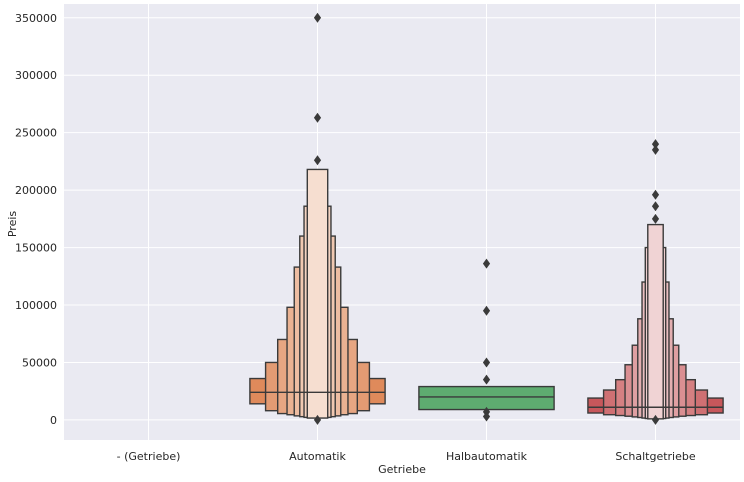 Image resolution: width=744 pixels, height=482 pixels. Describe the element at coordinates (36, 305) in the screenshot. I see `y-tick-label: 100000` at that location.